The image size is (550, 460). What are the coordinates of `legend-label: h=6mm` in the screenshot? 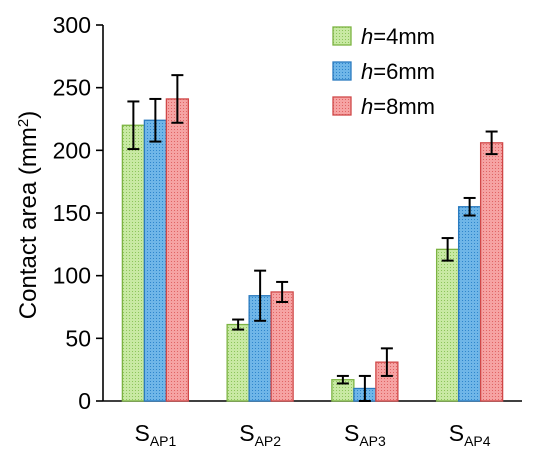 It's located at (398, 71).